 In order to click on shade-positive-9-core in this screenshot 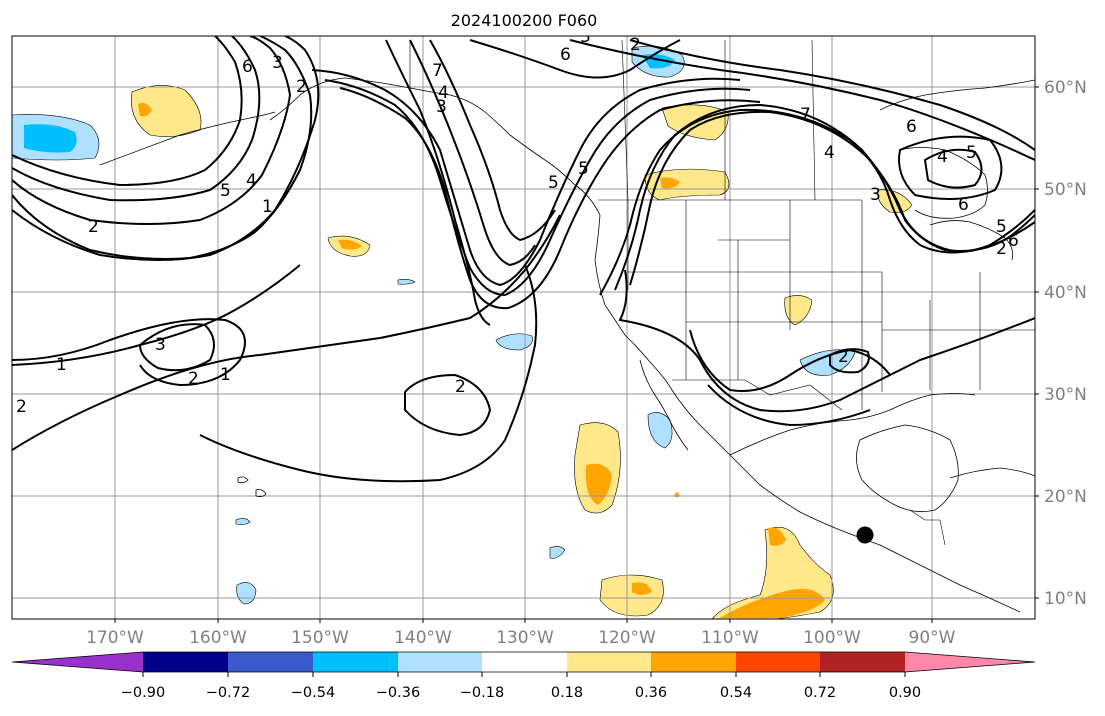, I will do `click(772, 603)`.